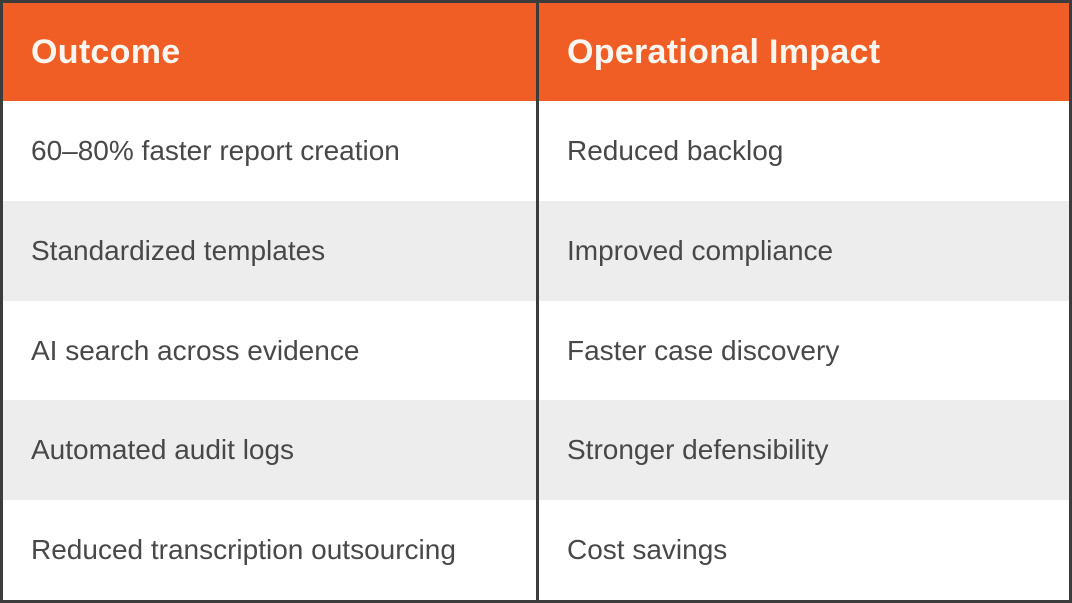  What do you see at coordinates (802, 151) in the screenshot?
I see `cell-impact: Reduced backlog` at bounding box center [802, 151].